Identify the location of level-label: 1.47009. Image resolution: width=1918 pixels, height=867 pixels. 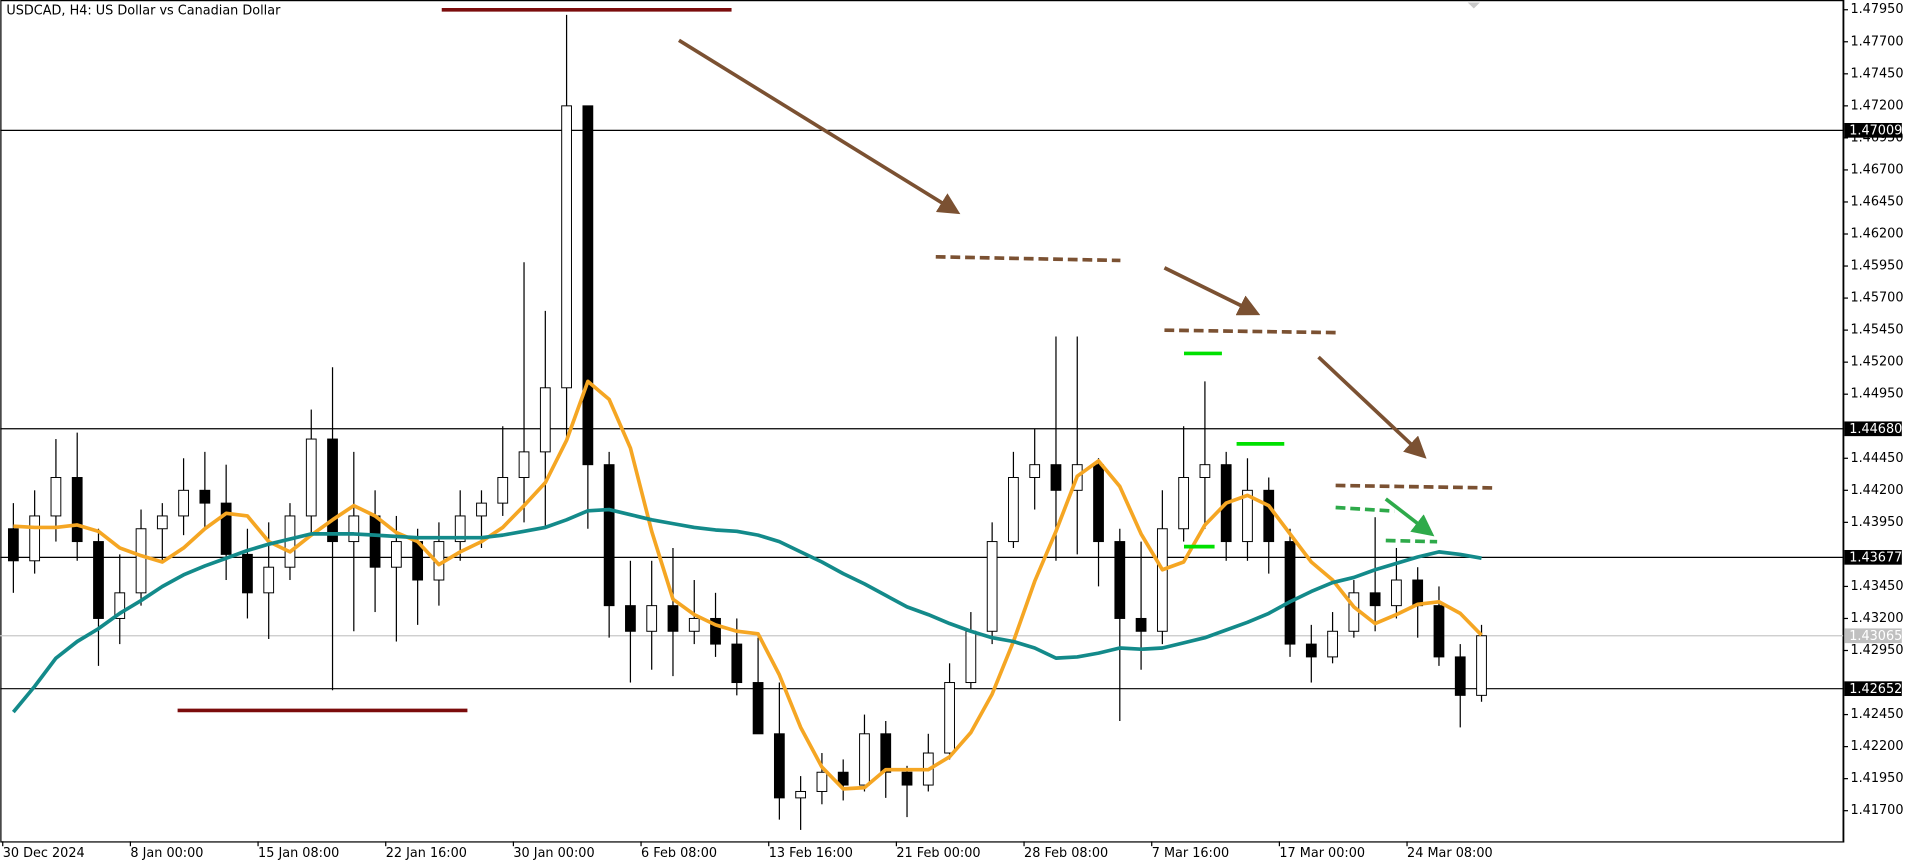
(1875, 130).